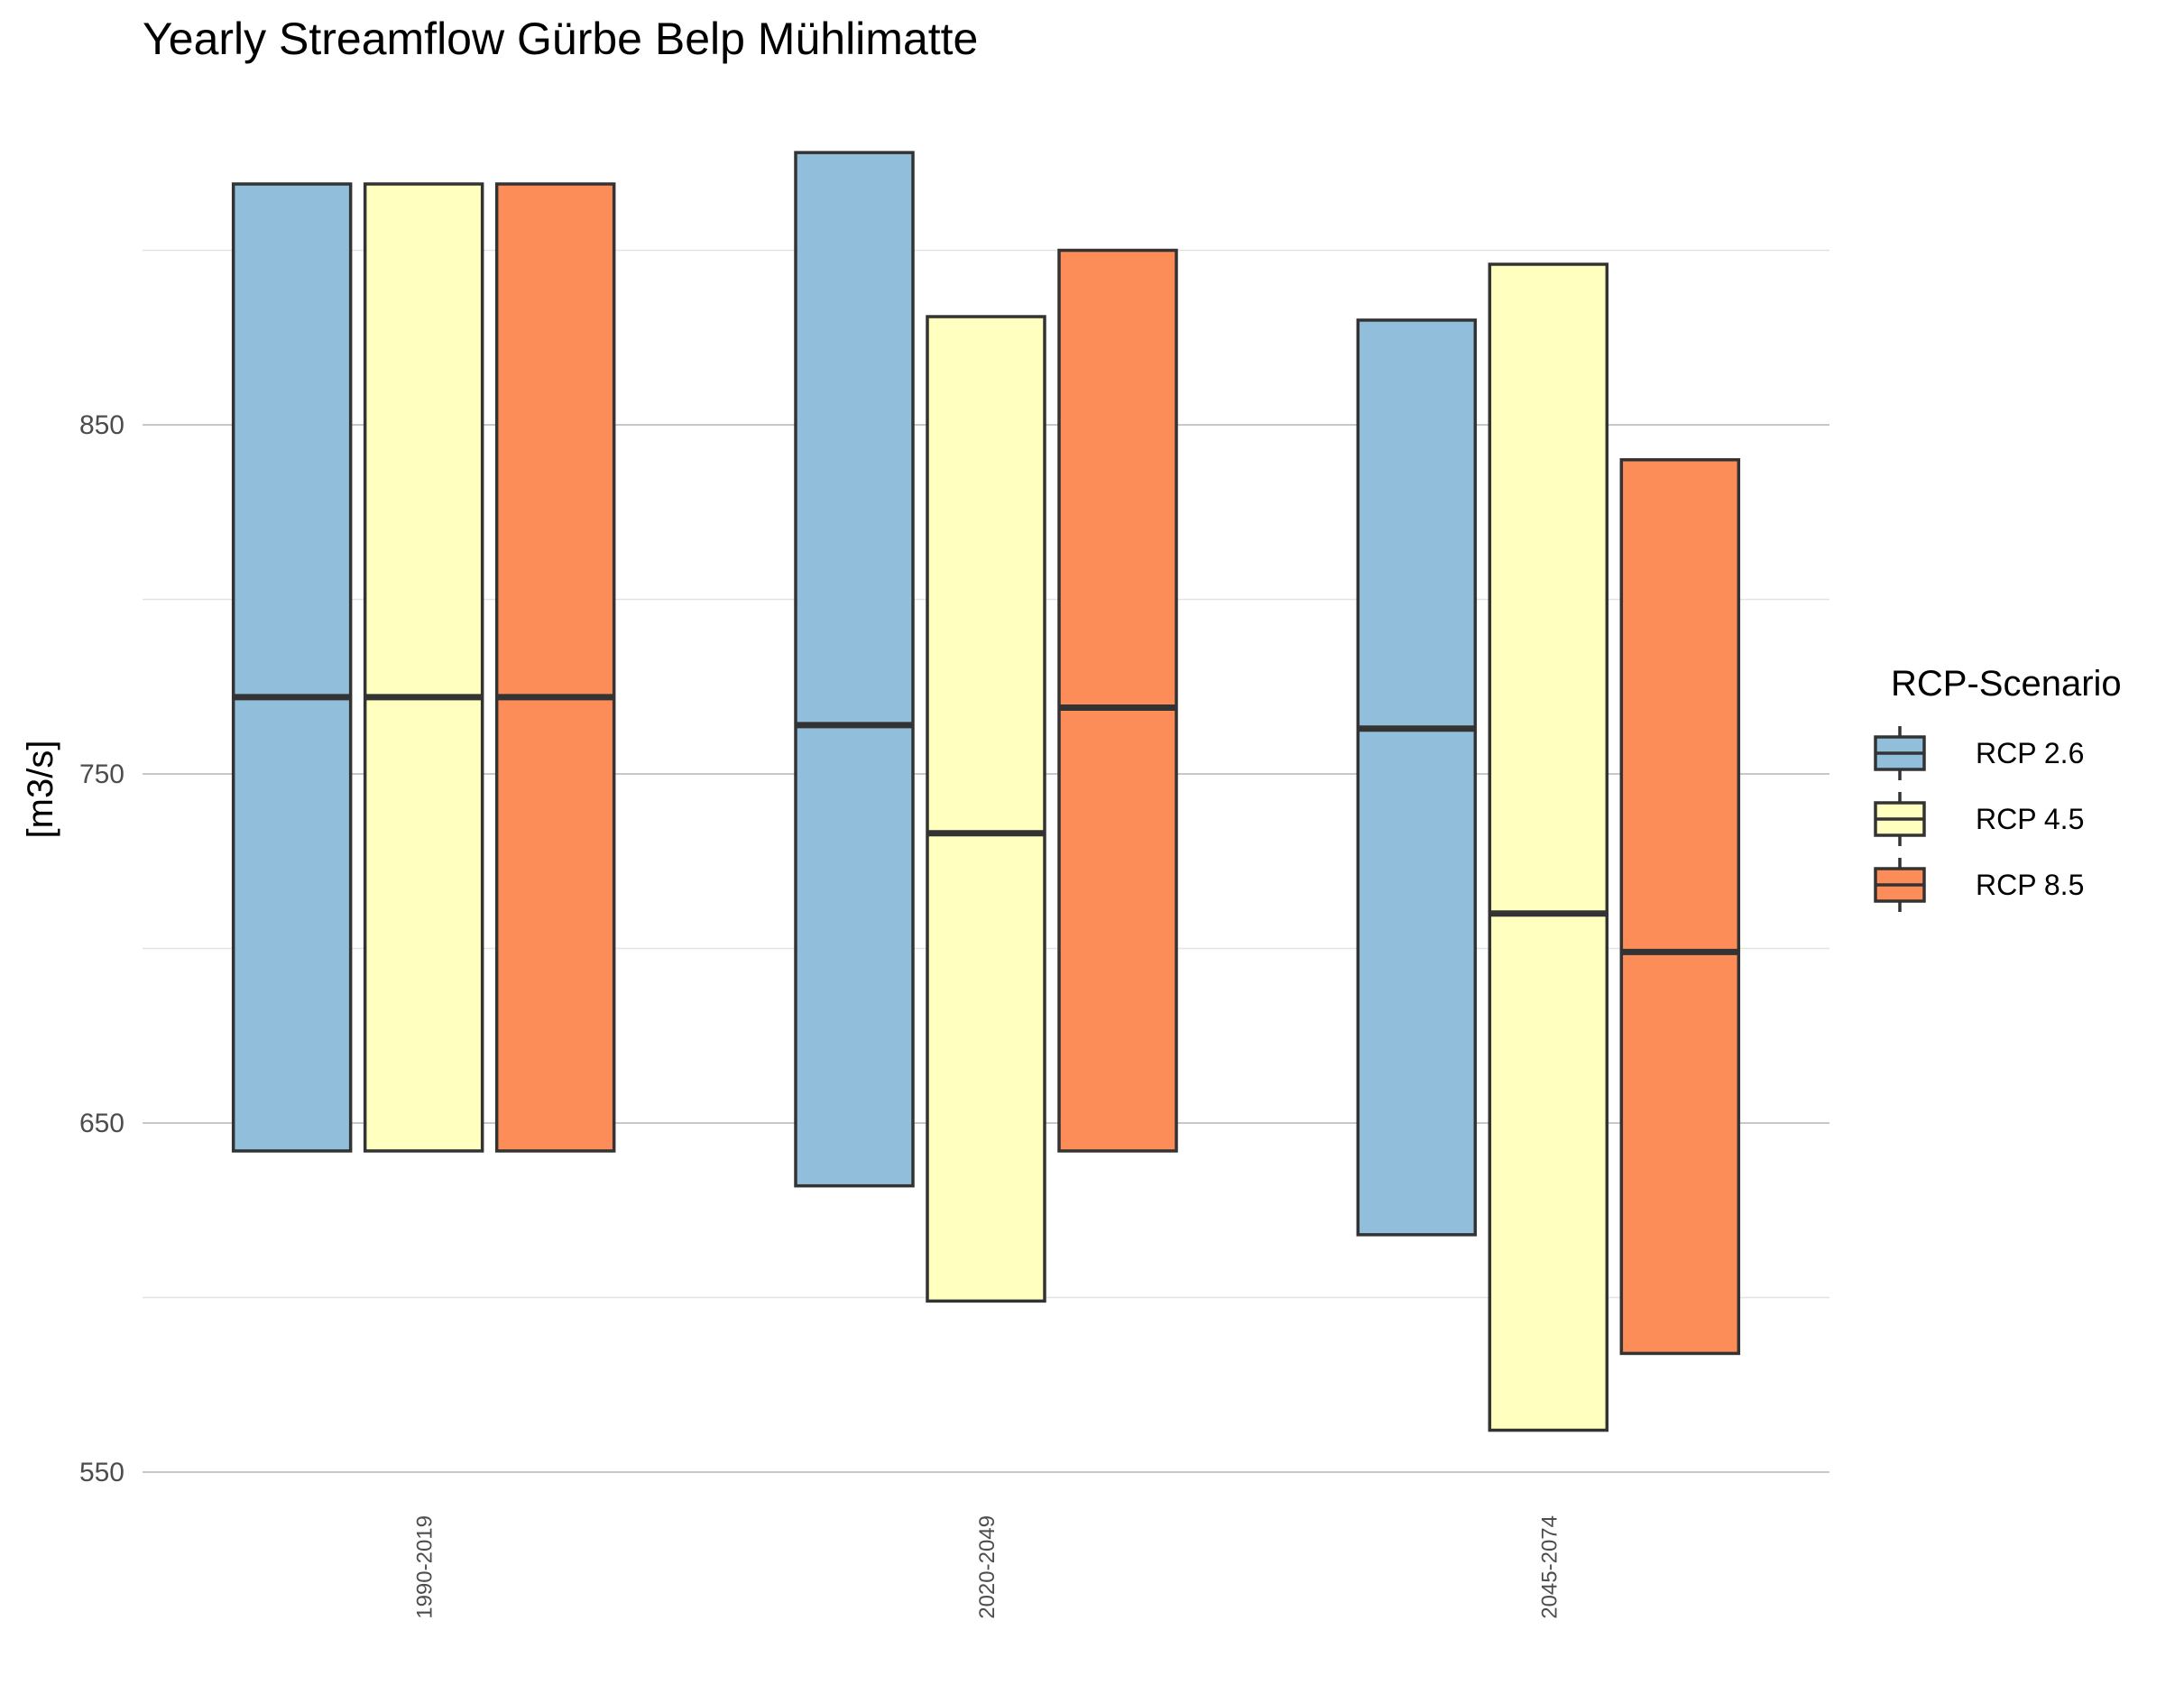  What do you see at coordinates (2030, 819) in the screenshot?
I see `legend-label: RCP 4.5` at bounding box center [2030, 819].